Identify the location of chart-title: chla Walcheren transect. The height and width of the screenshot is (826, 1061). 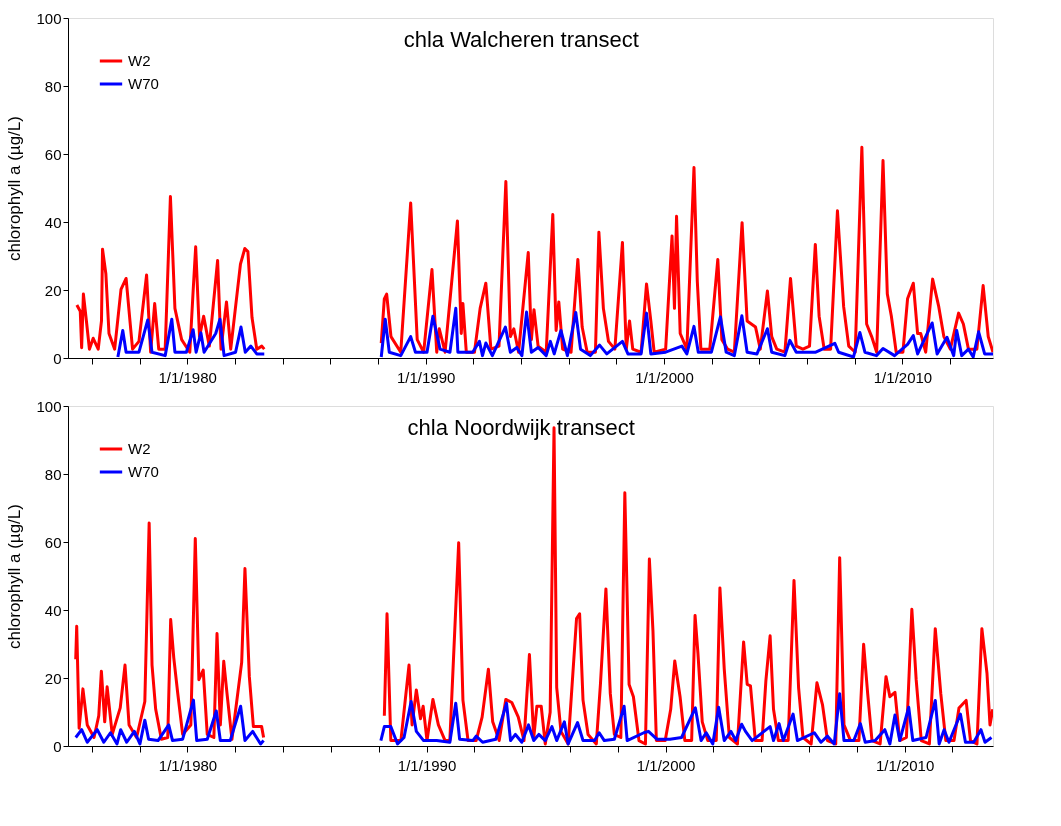
(521, 39).